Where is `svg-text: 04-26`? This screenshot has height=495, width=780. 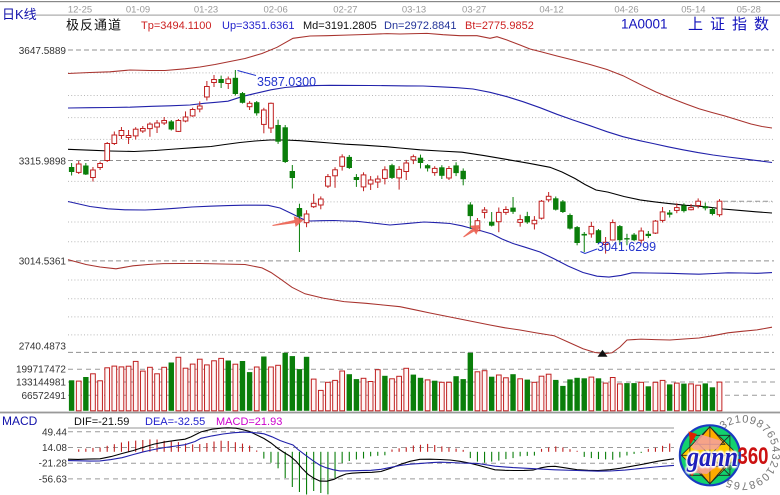
svg-text: 04-26 is located at coordinates (626, 10).